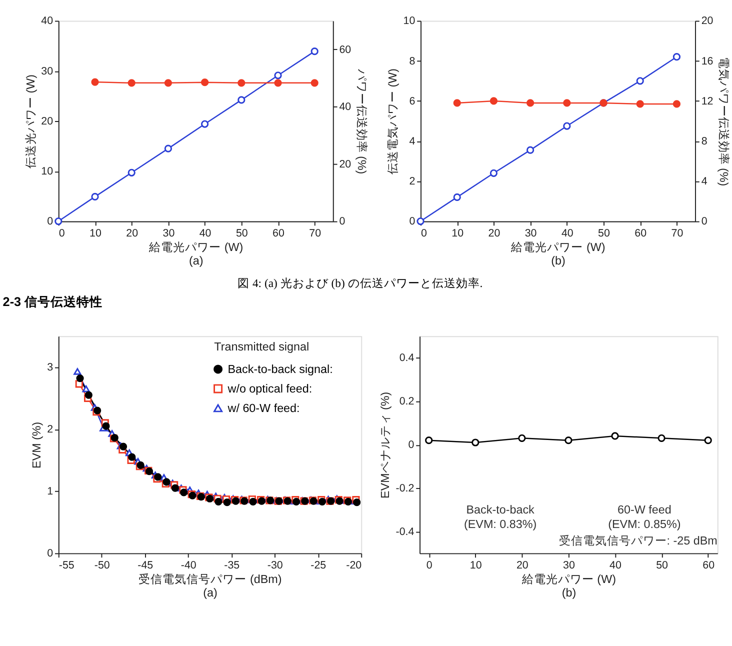 The height and width of the screenshot is (646, 732). Describe the element at coordinates (66, 565) in the screenshot. I see `x-tick-label: -55` at that location.